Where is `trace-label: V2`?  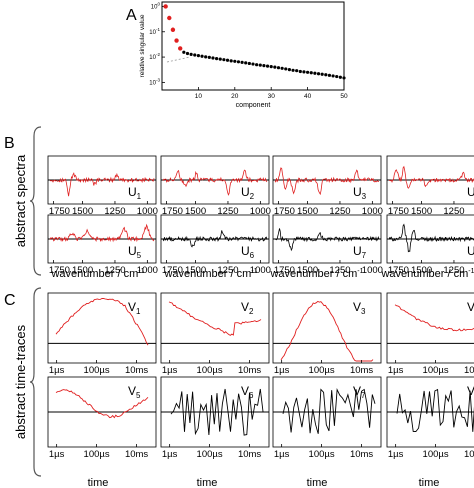 trace-label: V2 is located at coordinates (247, 308).